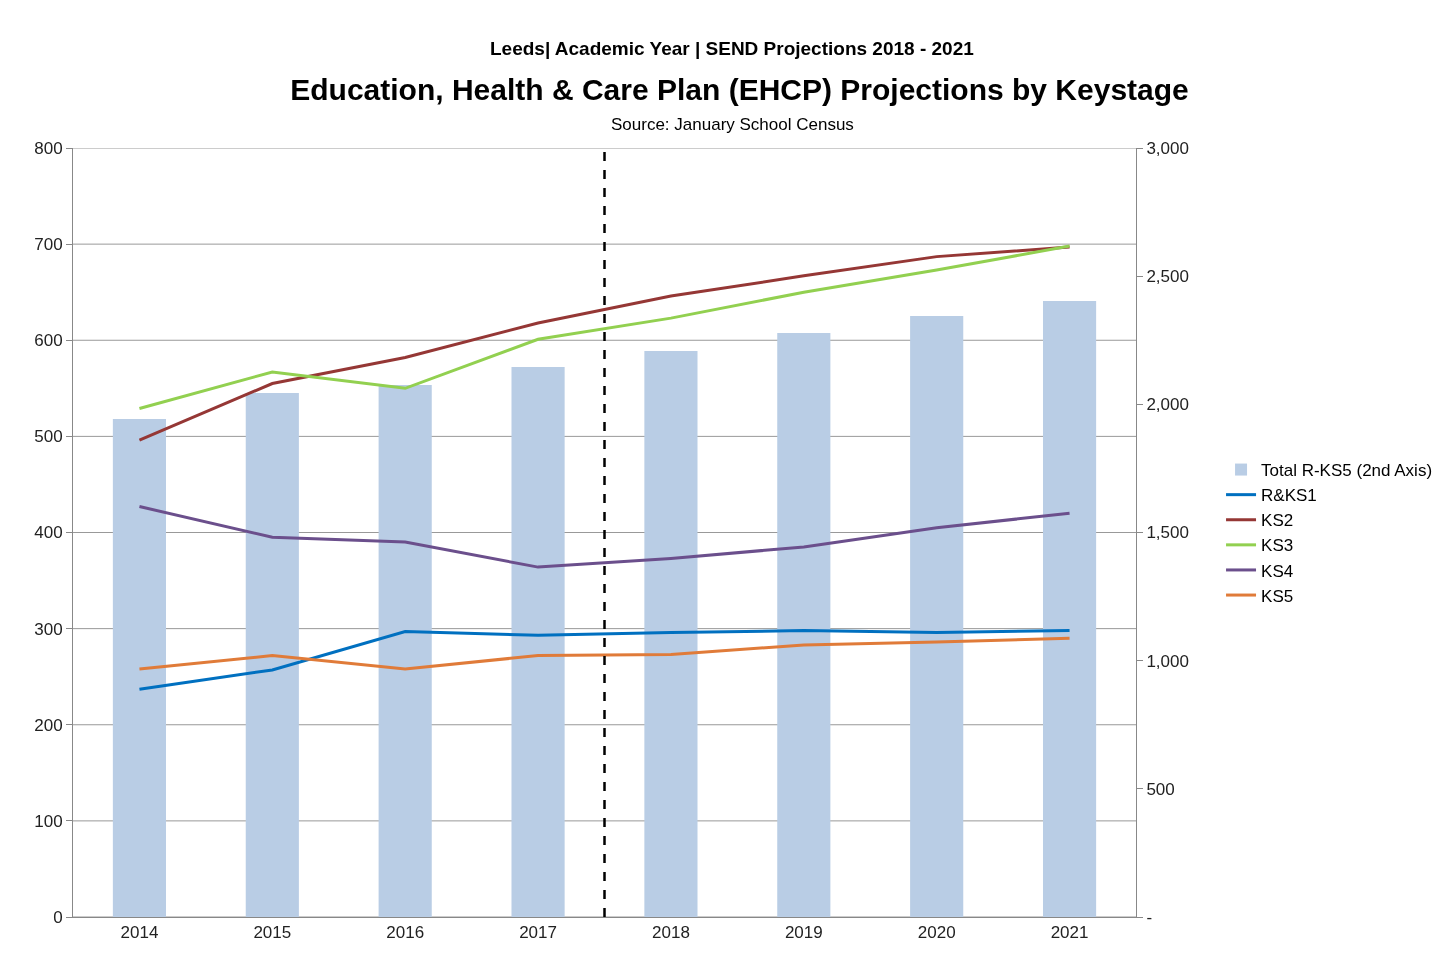  Describe the element at coordinates (1167, 661) in the screenshot. I see `y2-tick-label: 1,000` at that location.